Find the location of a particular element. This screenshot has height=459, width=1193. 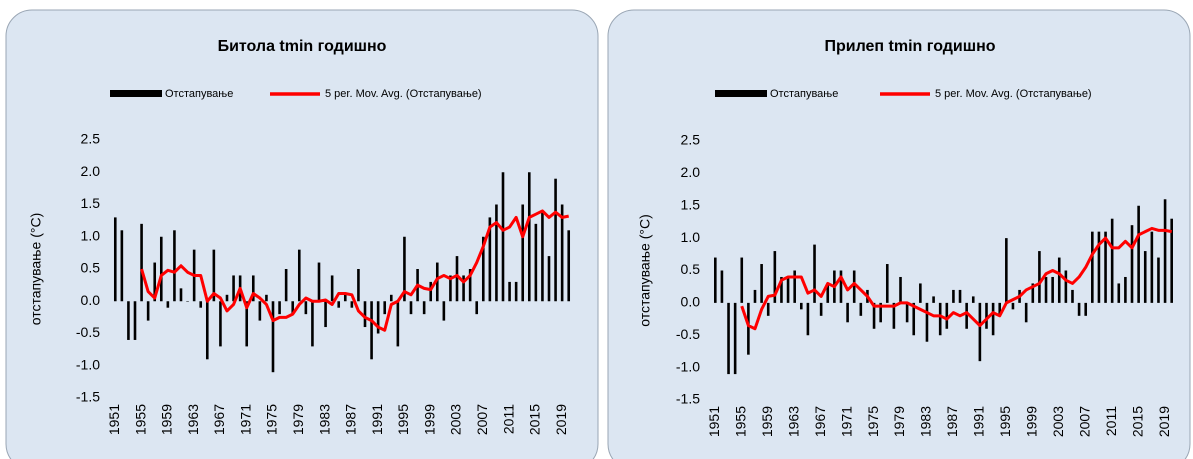

x-tick-label: 1955 is located at coordinates (140, 419).